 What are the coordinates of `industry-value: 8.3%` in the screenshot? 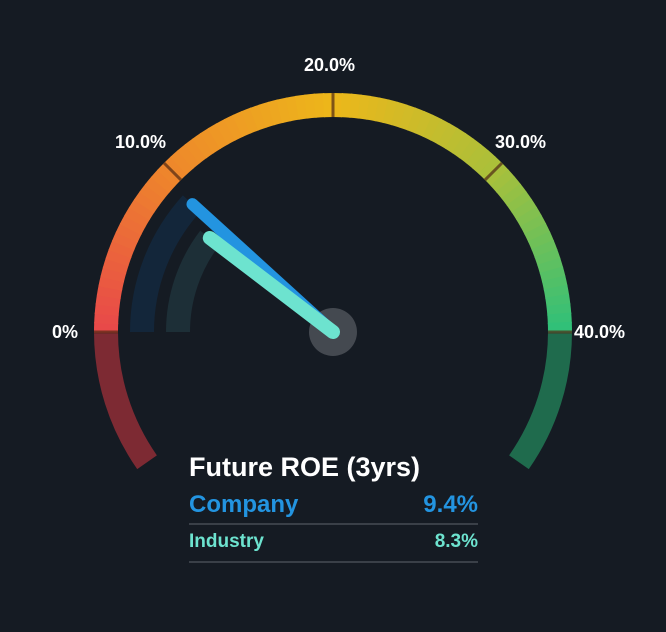 It's located at (456, 541).